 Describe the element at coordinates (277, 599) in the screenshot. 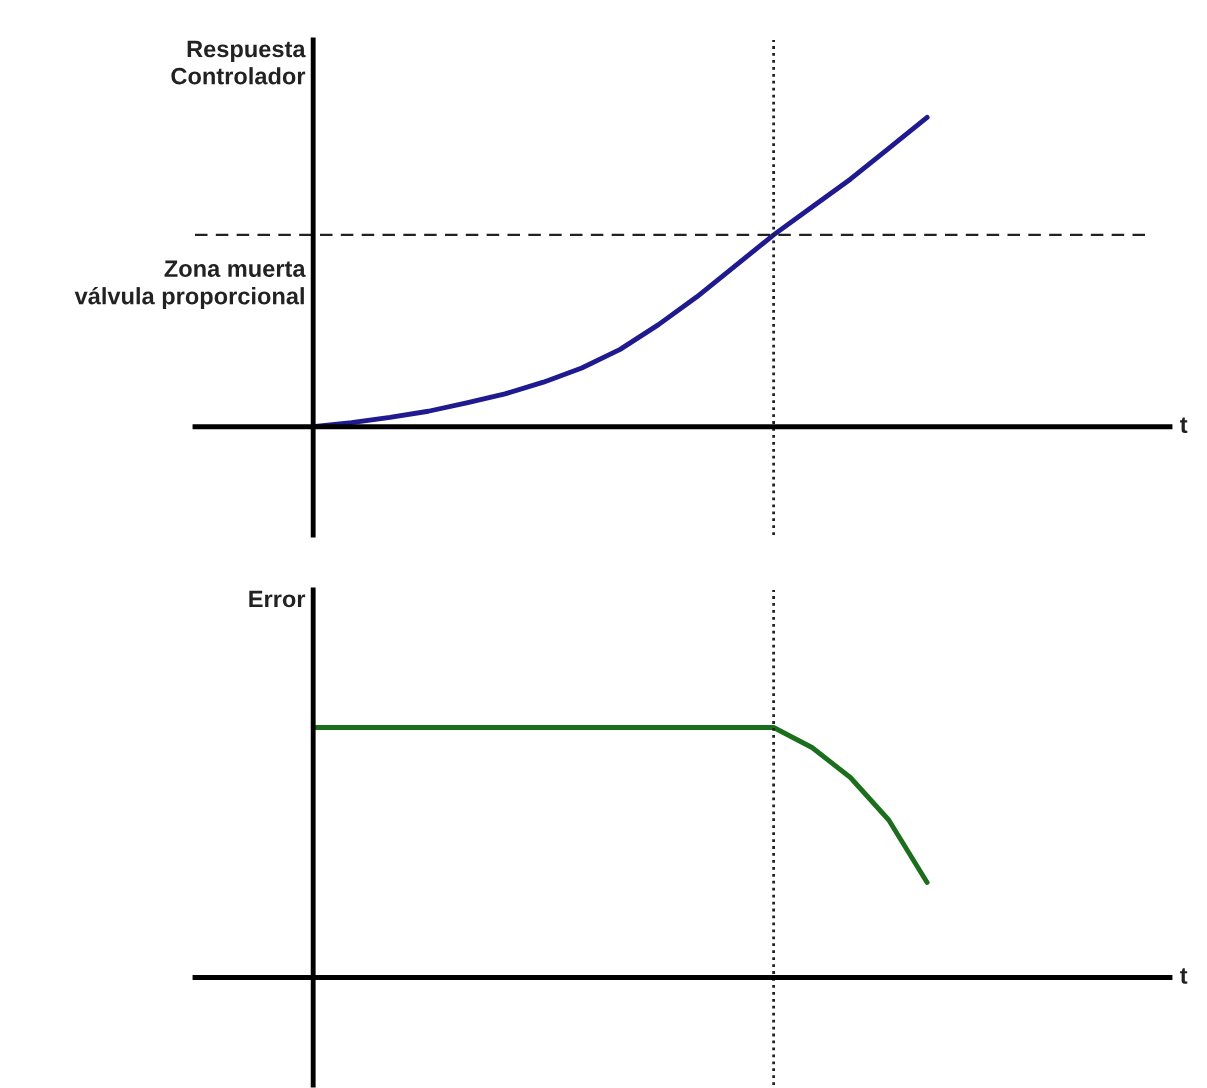

I see `y-axis-title: Error` at that location.